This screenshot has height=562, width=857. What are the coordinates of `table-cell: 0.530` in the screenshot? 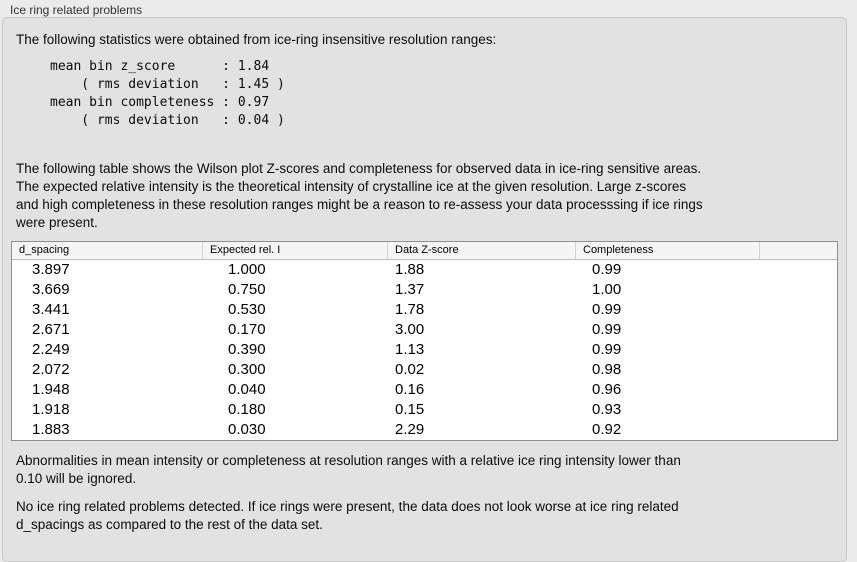 It's located at (247, 309).